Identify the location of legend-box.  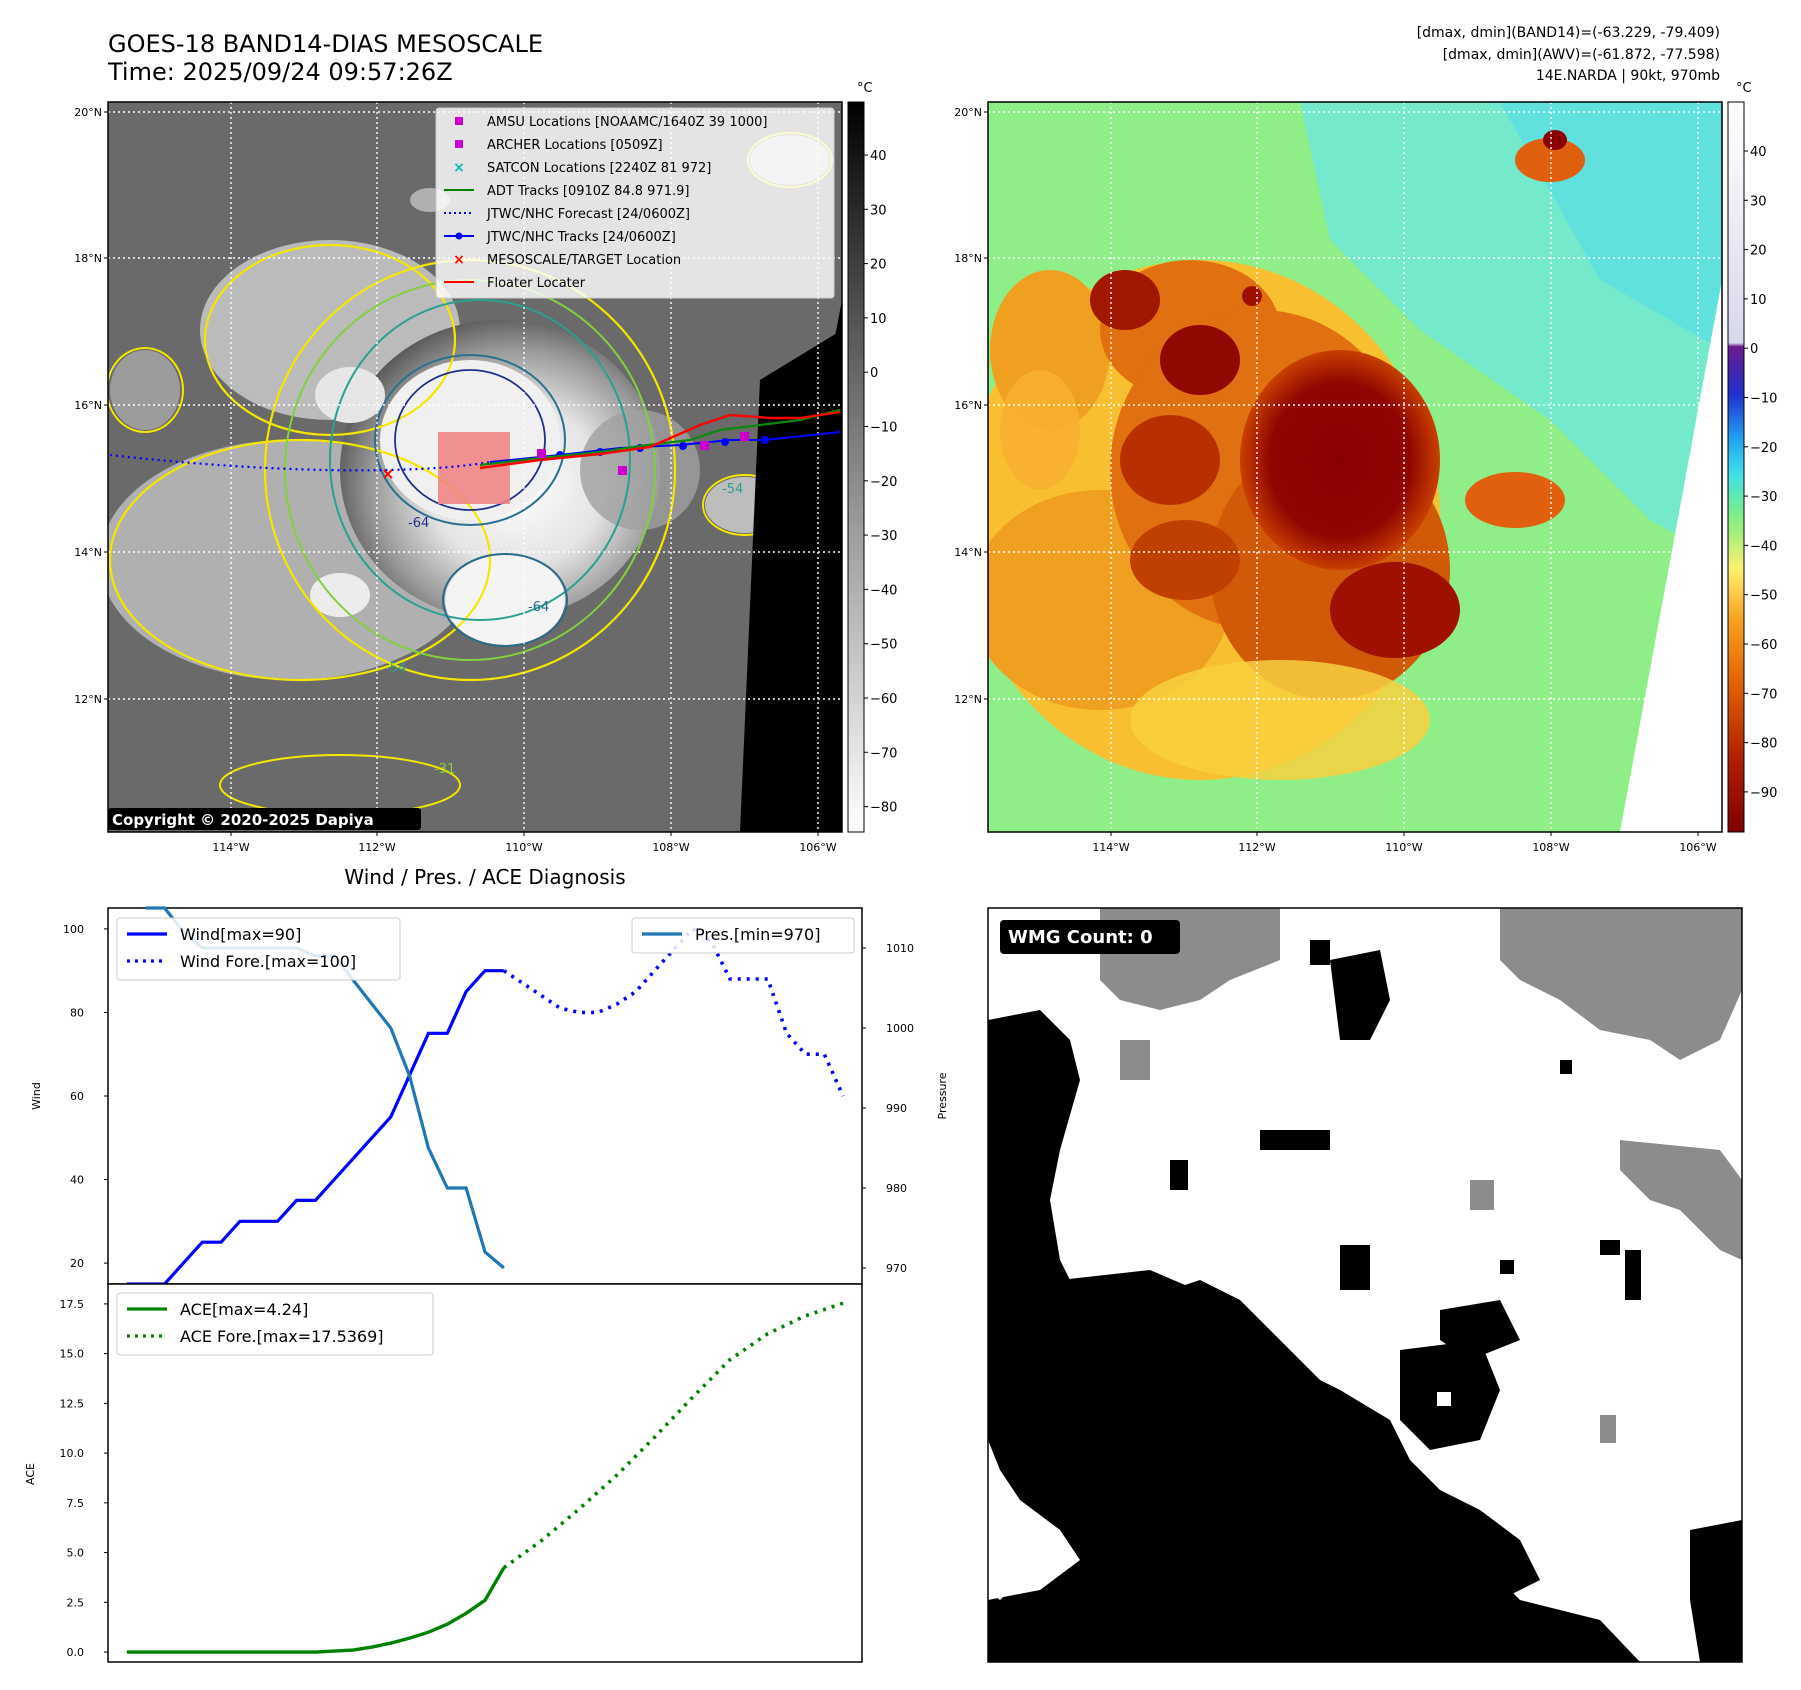
(275, 1324).